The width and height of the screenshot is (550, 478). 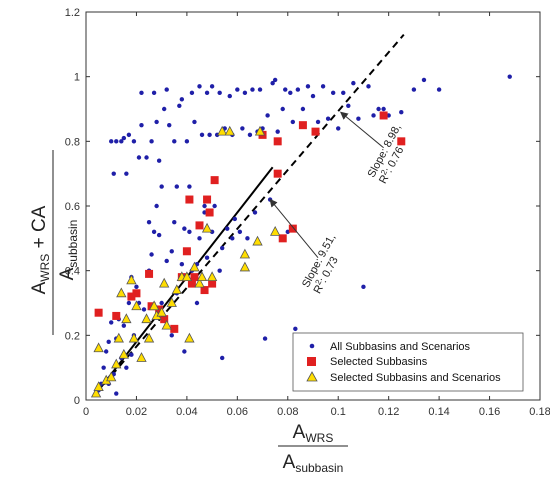 I want to click on legend-item-selected: Selected Subbasins, so click(x=367, y=362).